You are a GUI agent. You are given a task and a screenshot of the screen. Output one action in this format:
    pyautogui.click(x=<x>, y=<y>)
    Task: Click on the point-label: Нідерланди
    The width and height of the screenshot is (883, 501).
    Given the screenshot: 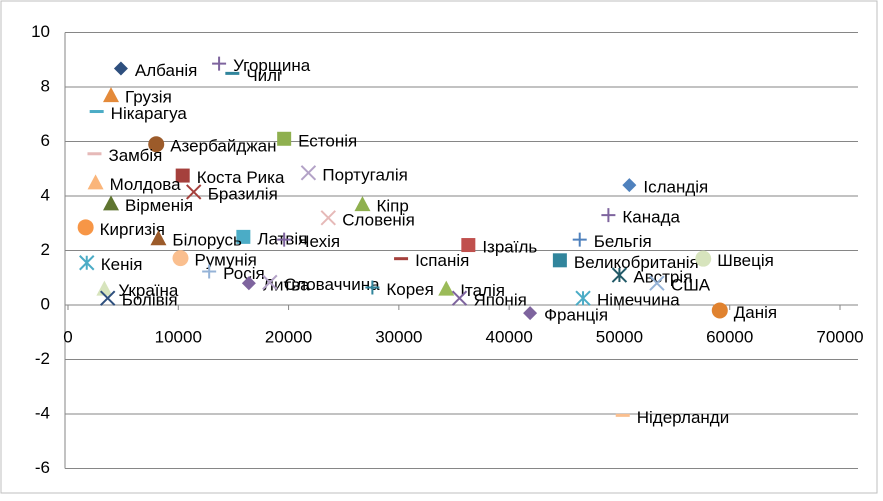 What is the action you would take?
    pyautogui.click(x=683, y=417)
    